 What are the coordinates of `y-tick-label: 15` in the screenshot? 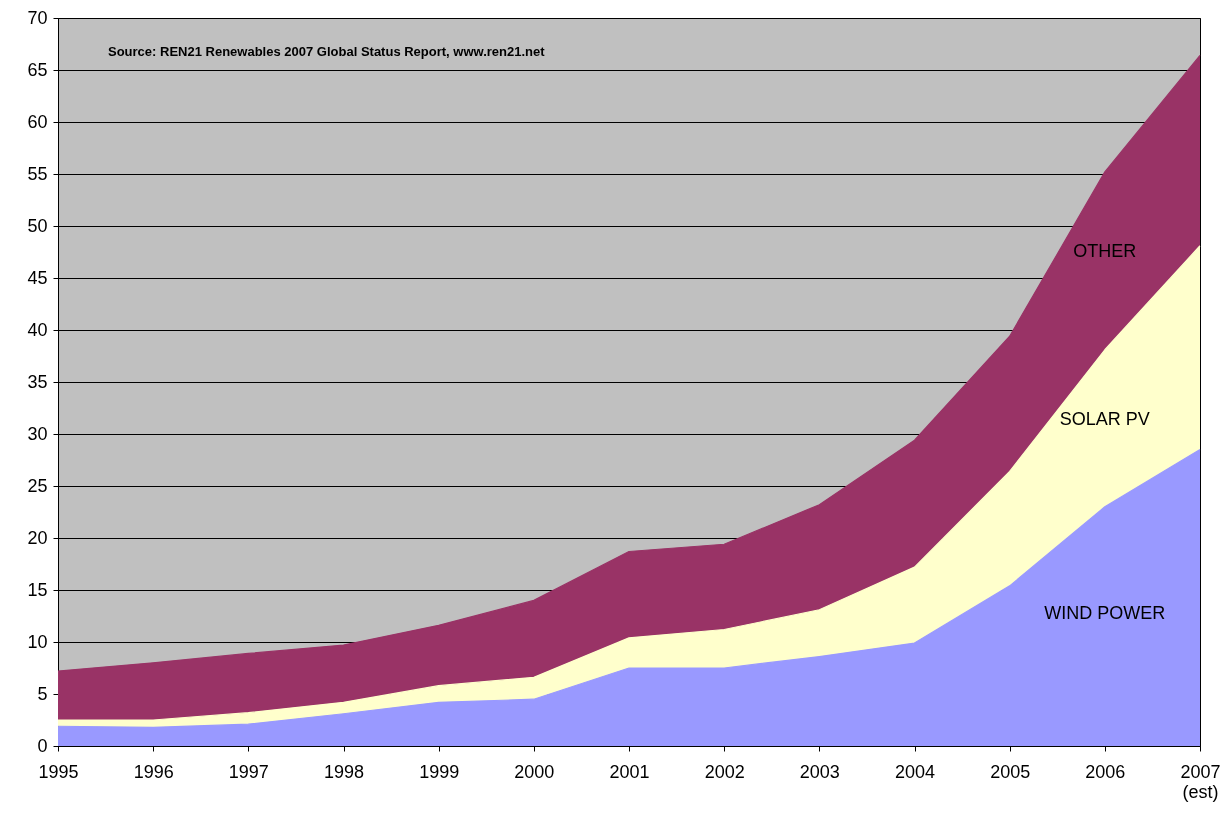 It's located at (37, 589).